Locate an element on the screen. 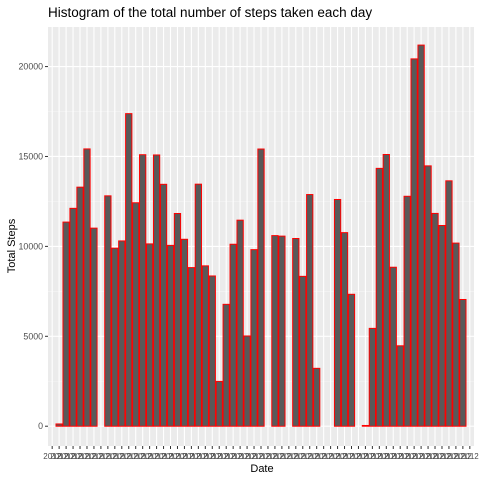 This screenshot has width=480, height=480. x-tick-label-2012-11-11: 2012 is located at coordinates (338, 456).